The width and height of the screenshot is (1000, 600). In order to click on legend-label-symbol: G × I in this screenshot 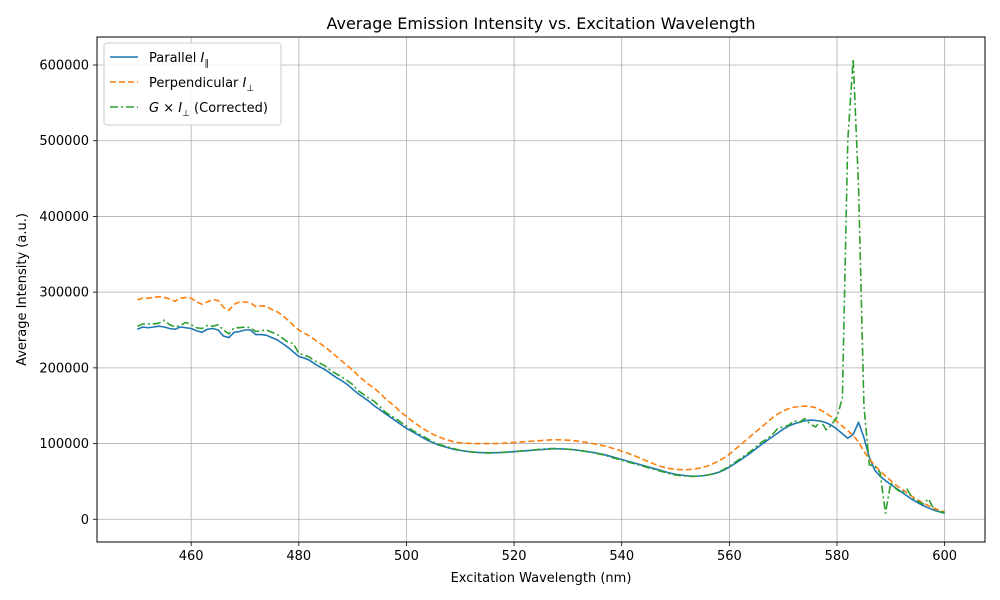, I will do `click(165, 108)`.